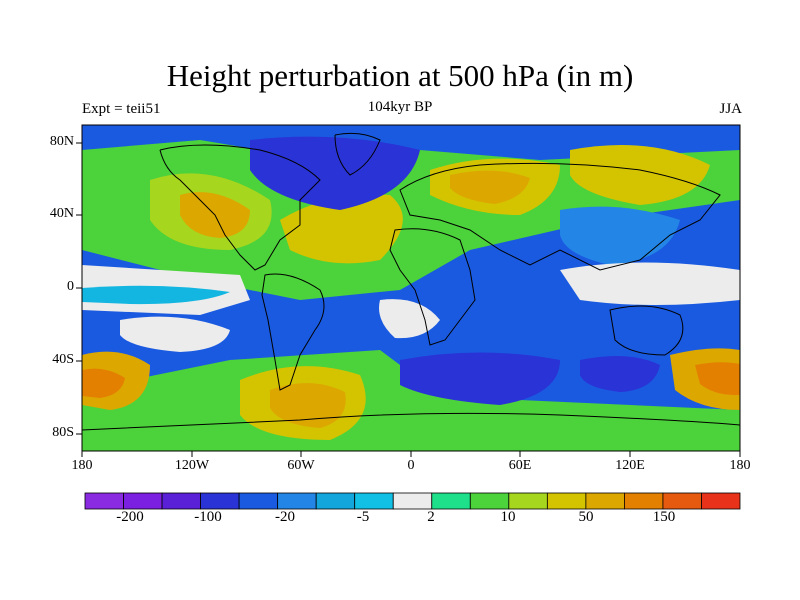 The image size is (800, 600). Describe the element at coordinates (411, 421) in the screenshot. I see `coast-antarctica` at that location.